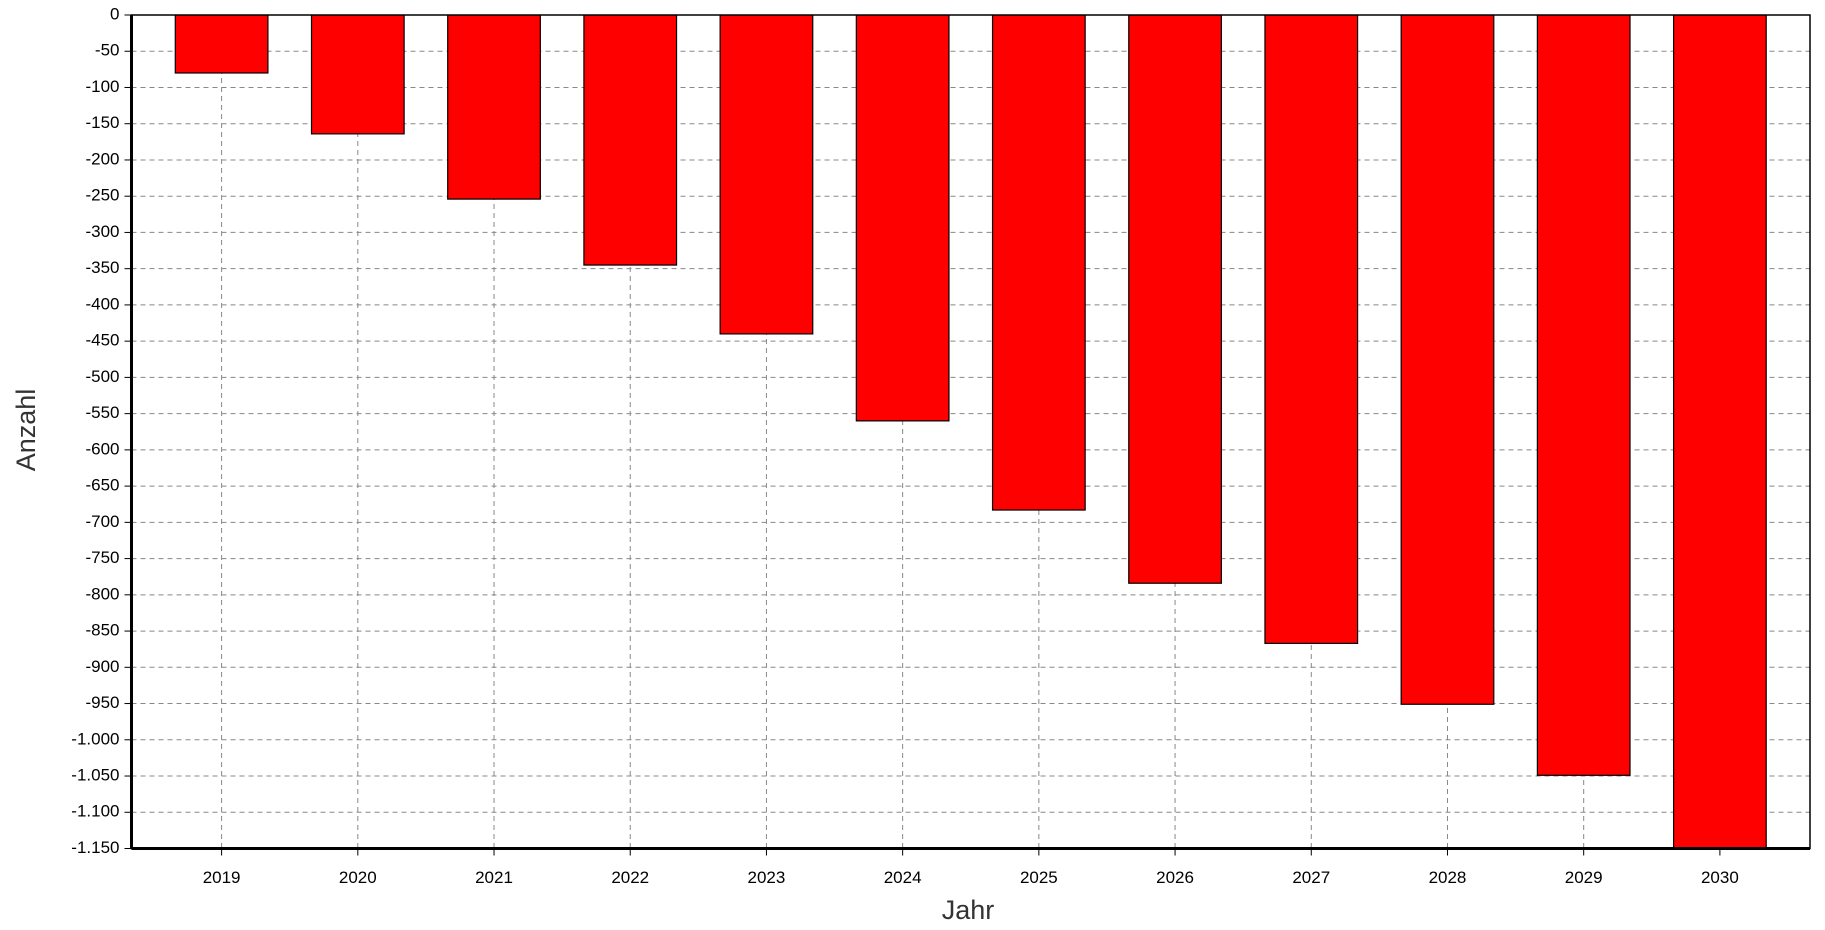 The image size is (1825, 930). What do you see at coordinates (1175, 877) in the screenshot?
I see `x-tick-label: 2026` at bounding box center [1175, 877].